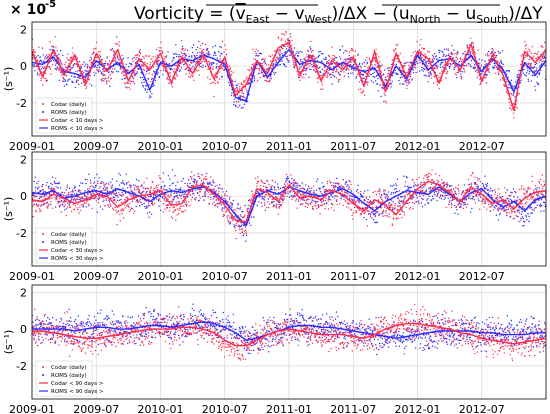 The width and height of the screenshot is (550, 414). Describe the element at coordinates (69, 113) in the screenshot. I see `legend-label: ROMS (daily)` at that location.